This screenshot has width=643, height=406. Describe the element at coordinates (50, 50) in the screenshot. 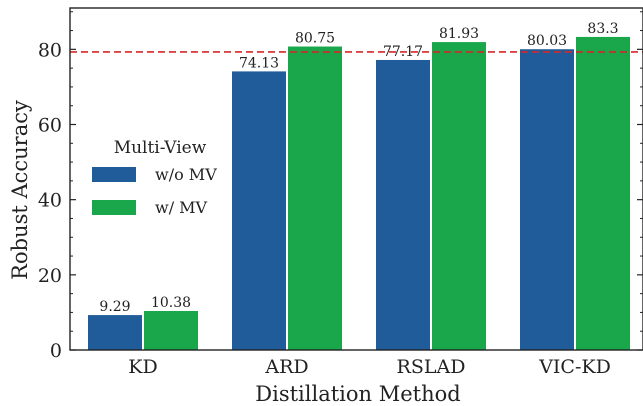

I see `y-tick-label: 80` at that location.